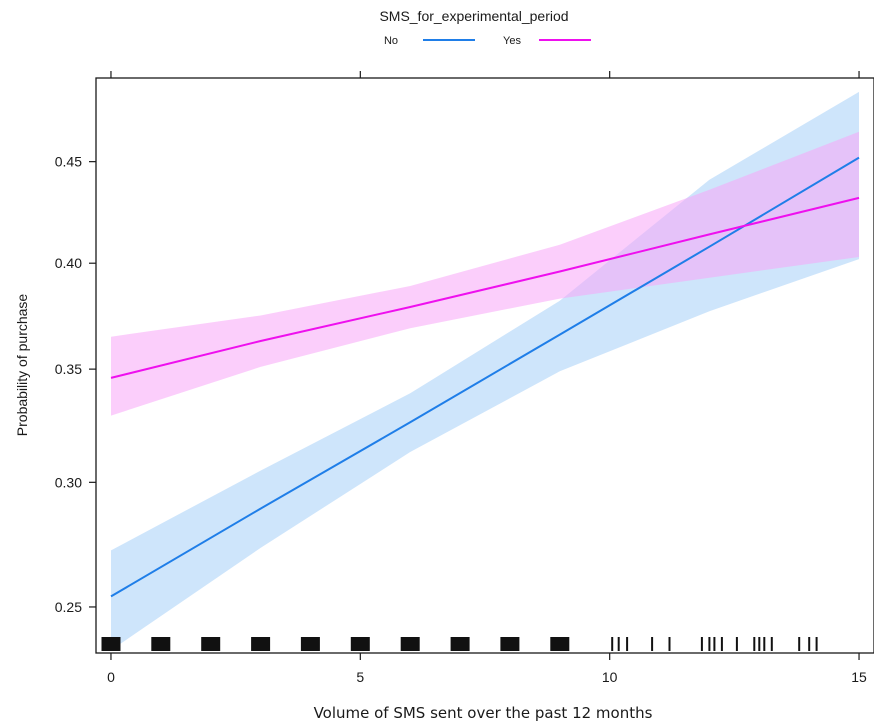  Describe the element at coordinates (473, 16) in the screenshot. I see `legend-title: SMS_for_experimental_period` at that location.